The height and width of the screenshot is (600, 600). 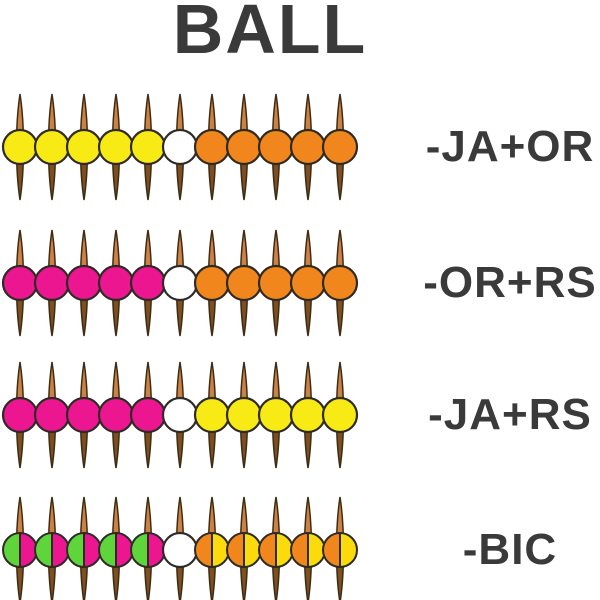 What do you see at coordinates (510, 282) in the screenshot?
I see `row-label: -OR+RS` at bounding box center [510, 282].